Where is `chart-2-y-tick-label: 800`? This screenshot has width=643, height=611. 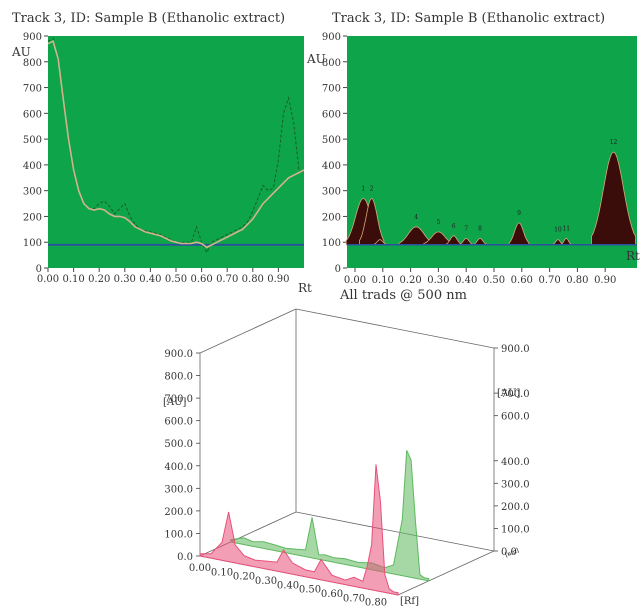
chart-2-y-tick-label: 800 is located at coordinates (331, 63).